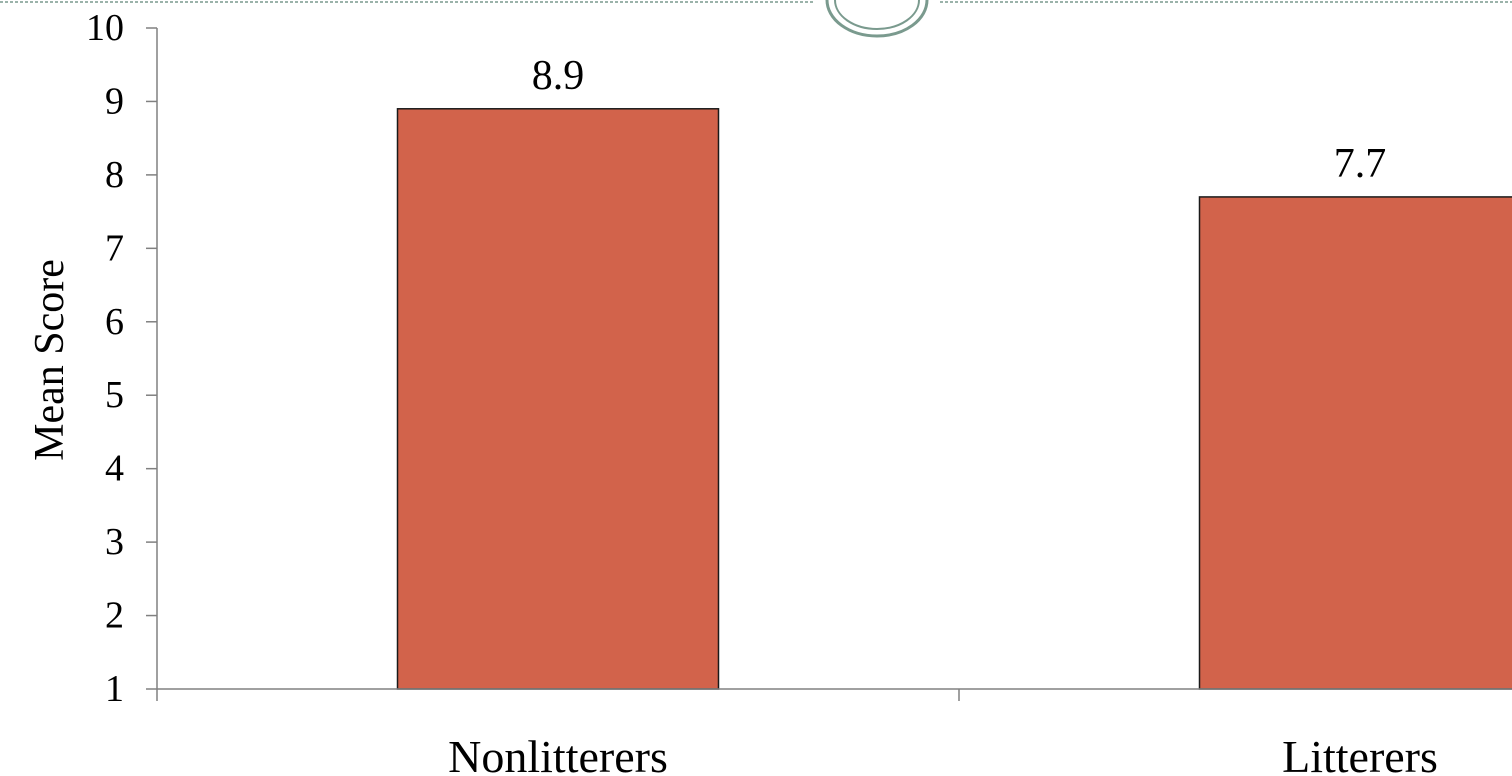 This screenshot has width=1512, height=776. I want to click on data-label-litterers: 7.7, so click(1360, 164).